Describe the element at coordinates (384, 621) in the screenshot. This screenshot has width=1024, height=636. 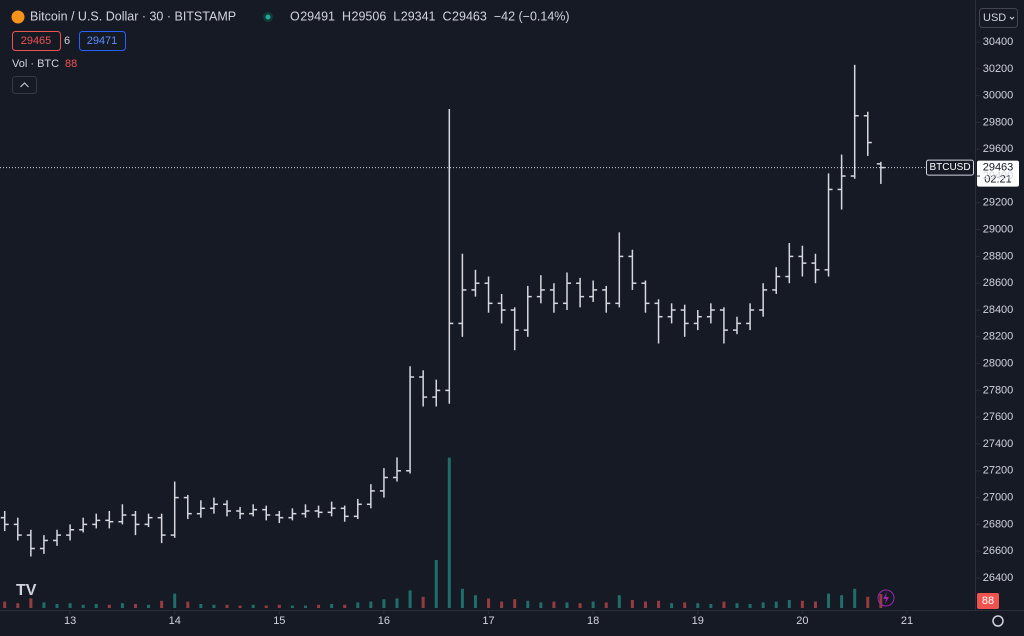
I see `x-tick-label: 16` at that location.